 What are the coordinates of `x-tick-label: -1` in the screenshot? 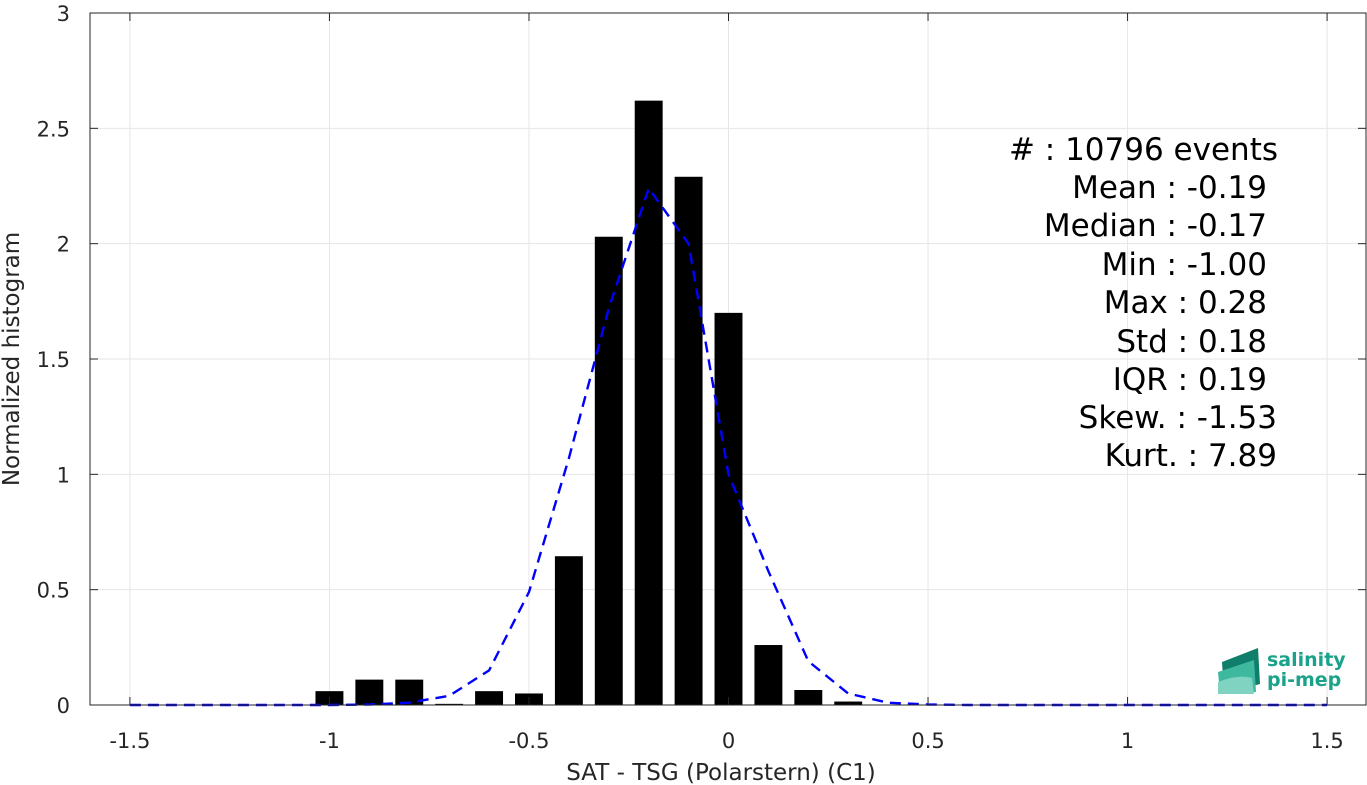 It's located at (329, 741).